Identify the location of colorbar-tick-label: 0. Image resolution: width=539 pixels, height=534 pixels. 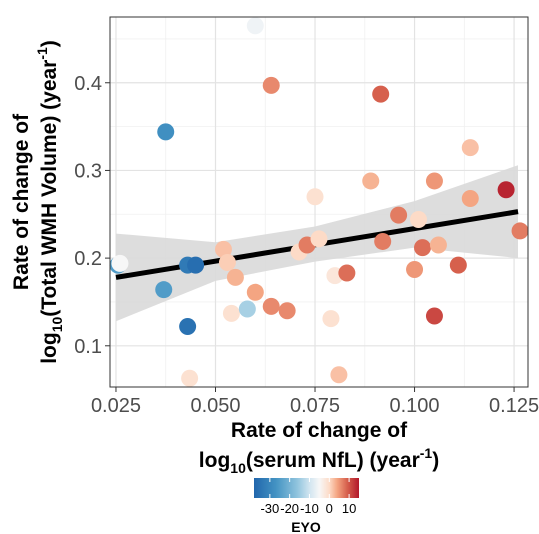
(329, 508).